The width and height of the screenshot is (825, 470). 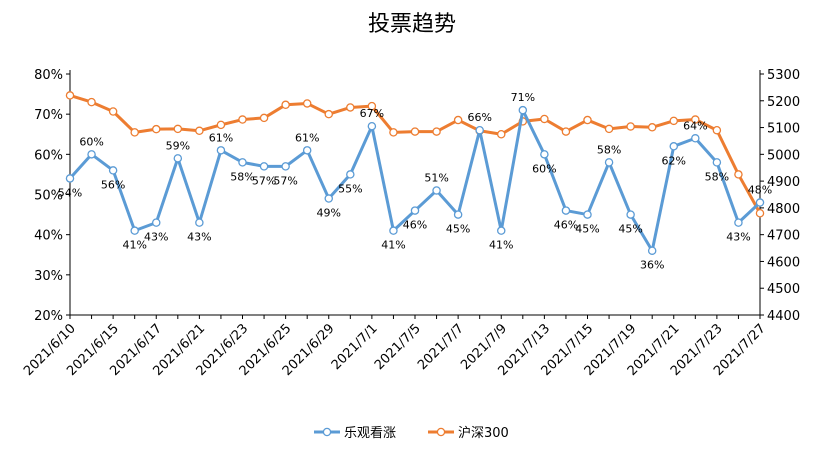 I want to click on y-left-tick-label: 40%, so click(x=48, y=236).